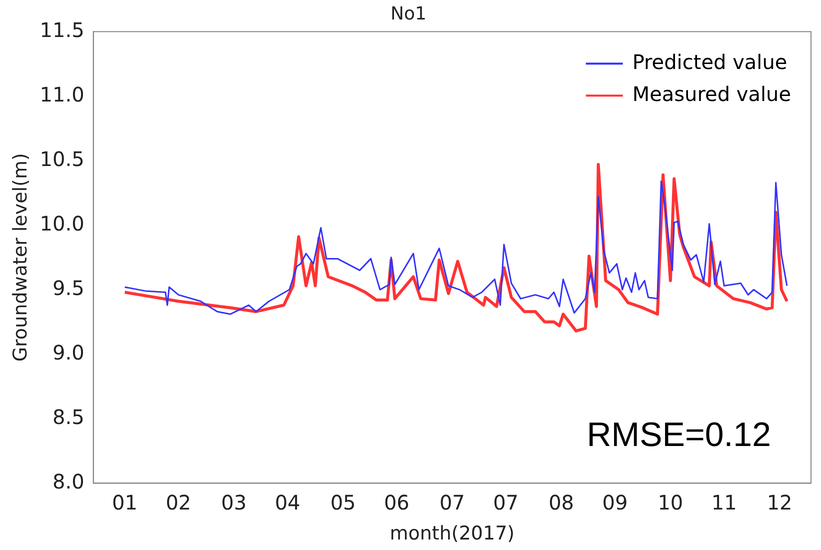  What do you see at coordinates (561, 502) in the screenshot?
I see `x-tick-label: 08` at bounding box center [561, 502].